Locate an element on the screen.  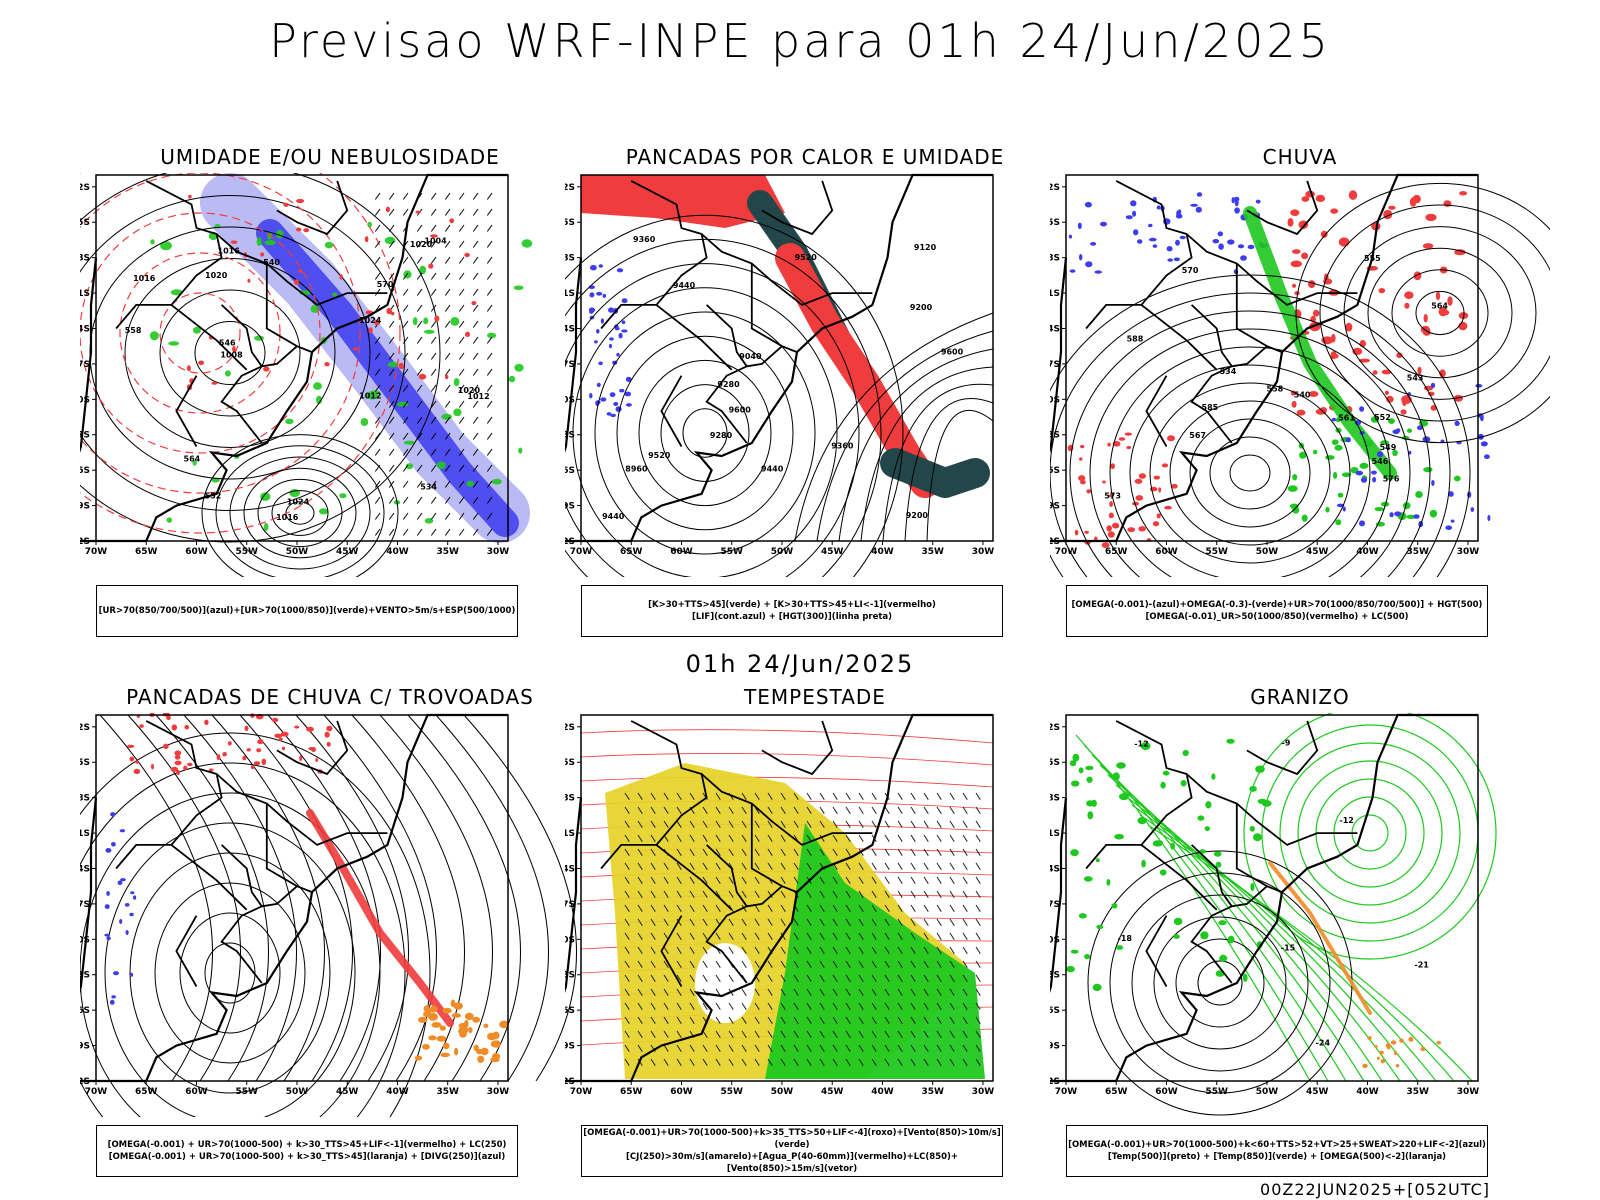
panel-title: PANCADAS DE CHUVA C/ TROVOADAS is located at coordinates (330, 697).